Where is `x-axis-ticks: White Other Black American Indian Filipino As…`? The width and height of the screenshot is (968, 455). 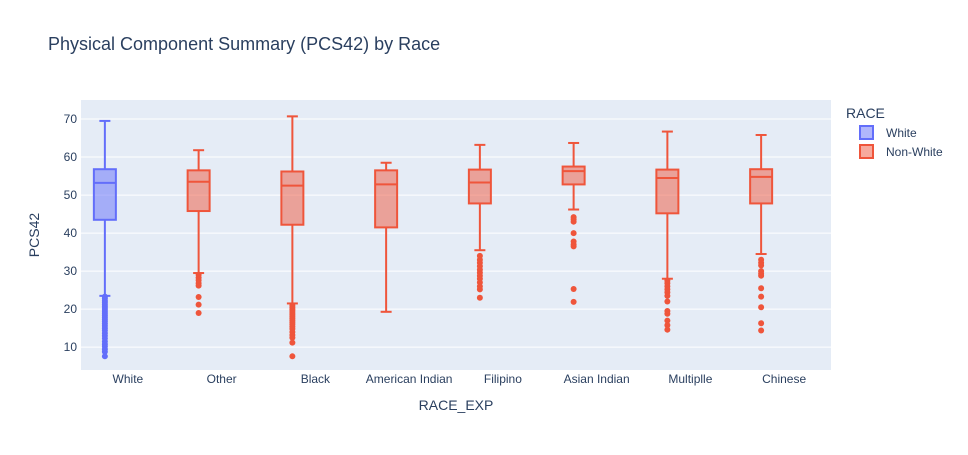 x-axis-ticks: White Other Black American Indian Filipino As… is located at coordinates (460, 379).